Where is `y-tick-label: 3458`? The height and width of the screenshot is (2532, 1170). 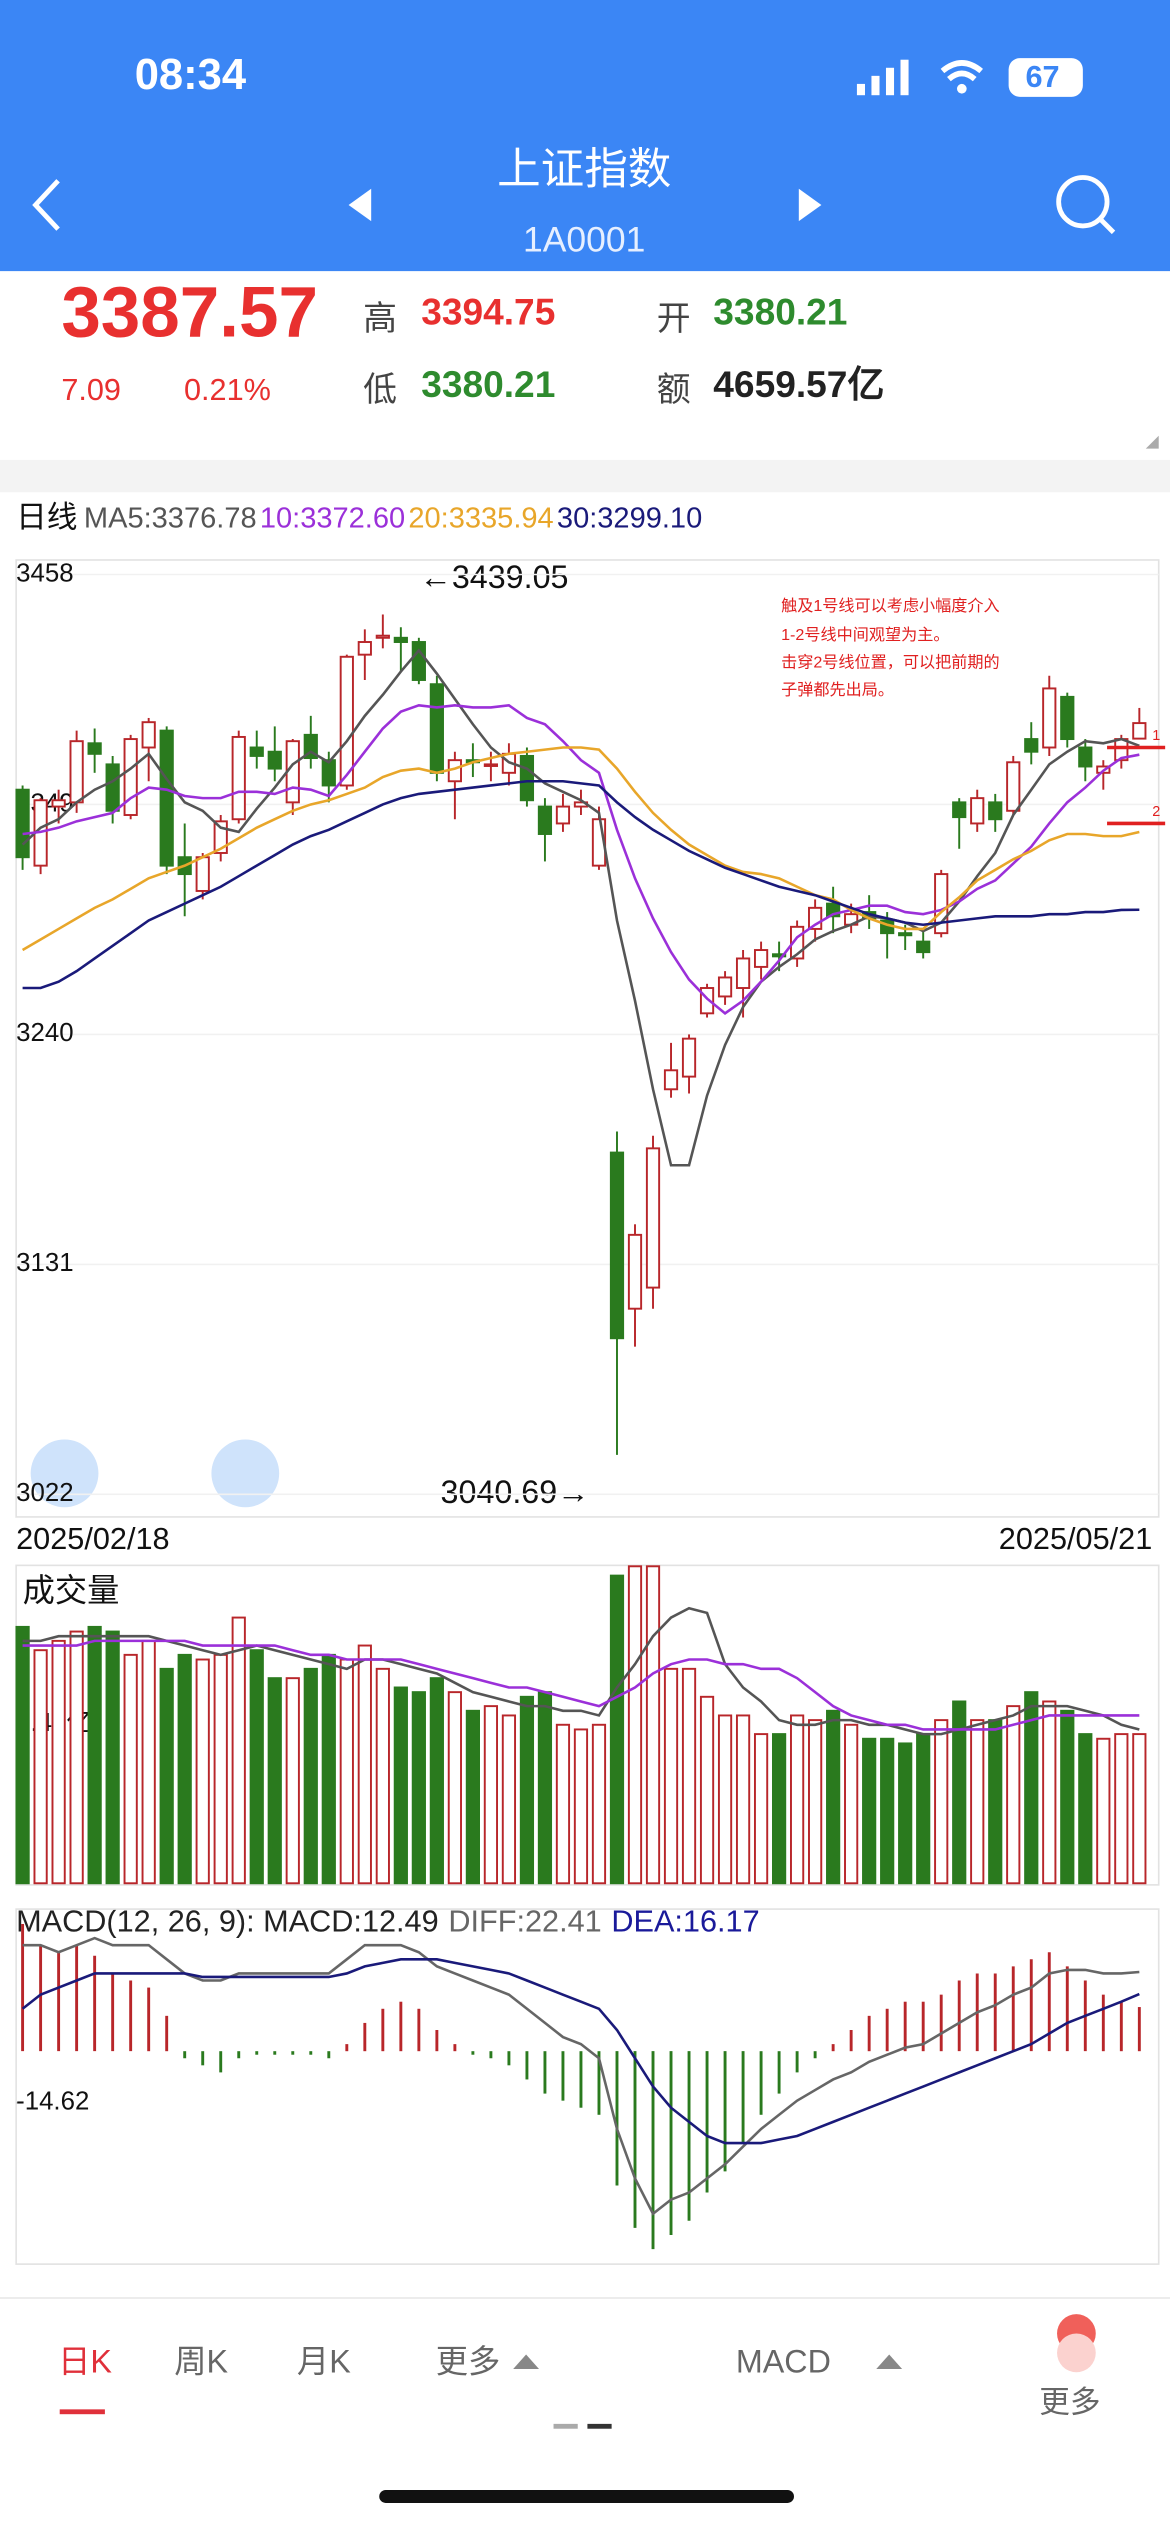 y-tick-label: 3458 is located at coordinates (44, 573).